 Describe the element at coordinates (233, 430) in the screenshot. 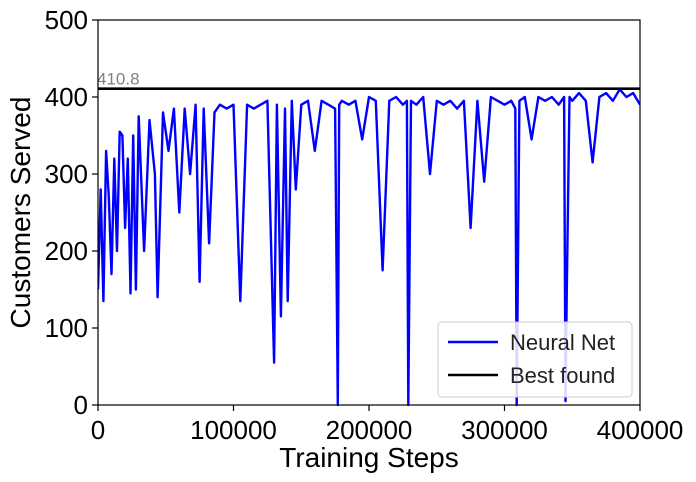

I see `x-tick-label: 100000` at that location.